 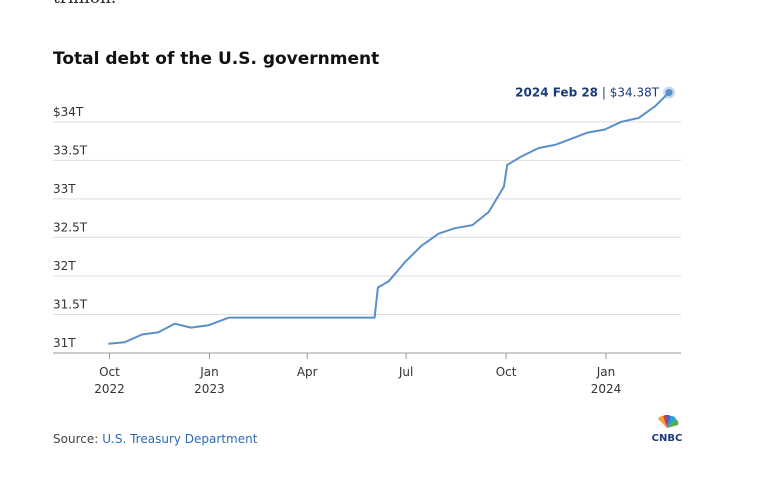 I want to click on annotation-value: | $34.38T, so click(x=629, y=93).